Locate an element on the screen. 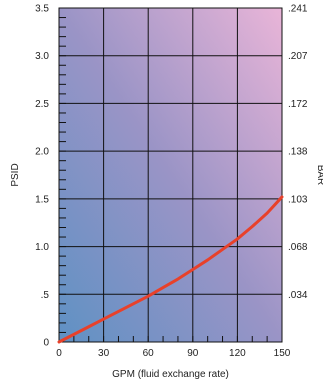 This screenshot has width=323, height=385. y-tick-label: 1.5 is located at coordinates (42, 199).